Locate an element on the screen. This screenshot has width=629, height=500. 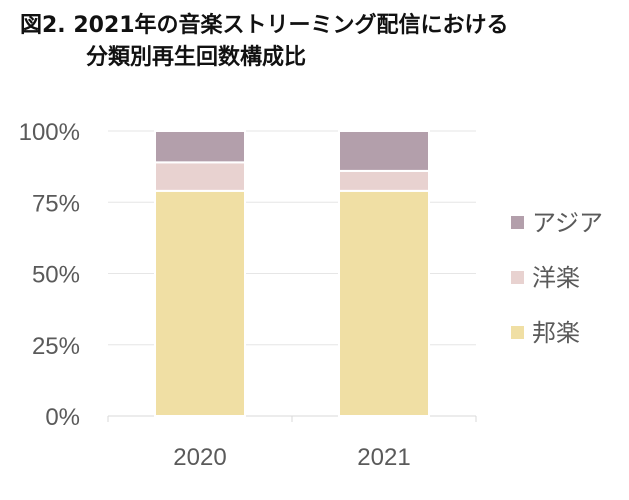
x-tick-label: 2020 is located at coordinates (199, 457).